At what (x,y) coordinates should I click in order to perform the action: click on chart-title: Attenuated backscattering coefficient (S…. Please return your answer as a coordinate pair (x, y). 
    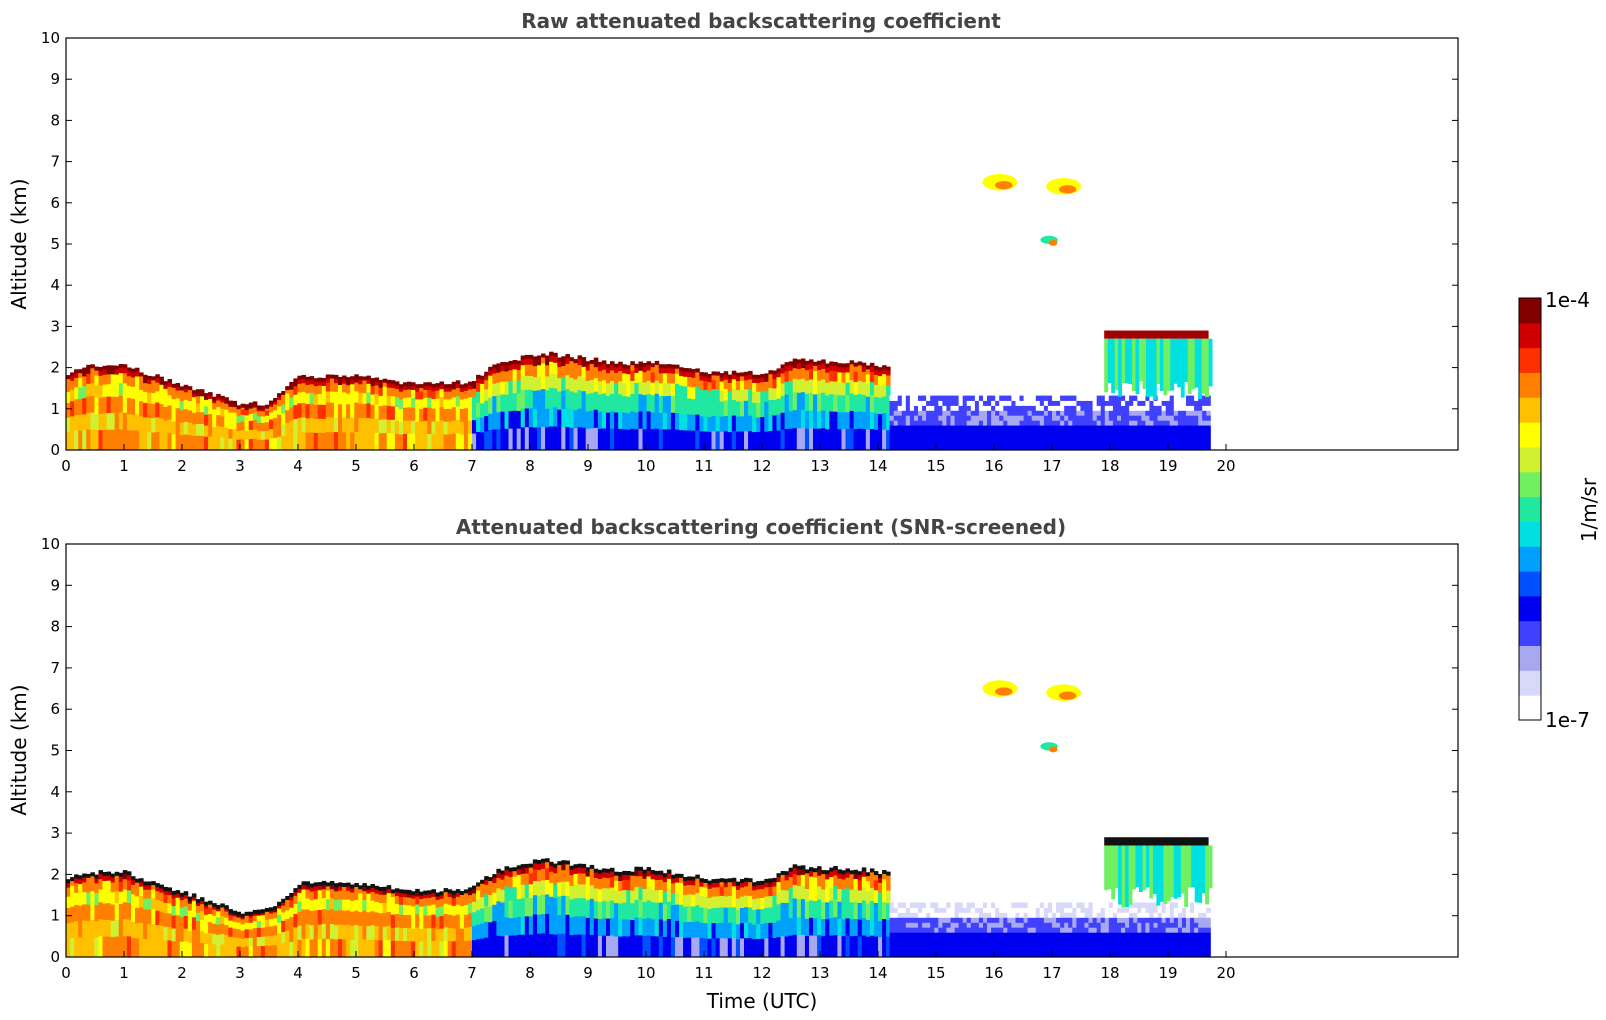
    Looking at the image, I should click on (761, 527).